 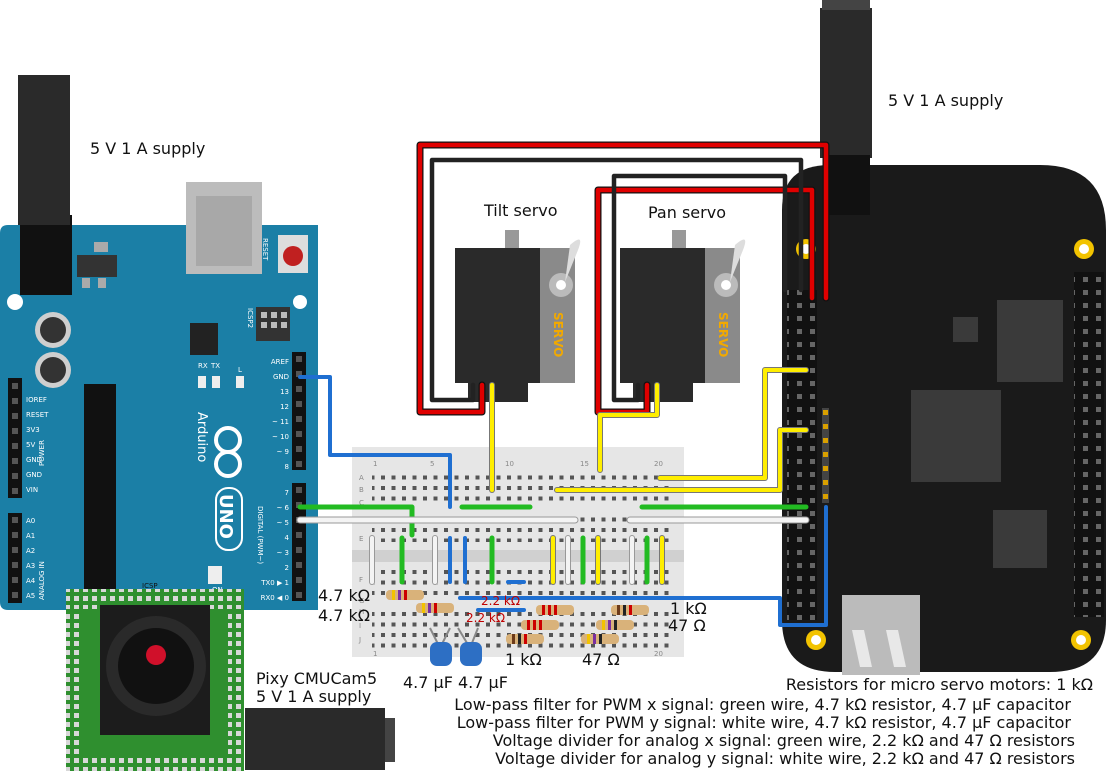 I want to click on bbb-header-p8, so click(x=1089, y=444).